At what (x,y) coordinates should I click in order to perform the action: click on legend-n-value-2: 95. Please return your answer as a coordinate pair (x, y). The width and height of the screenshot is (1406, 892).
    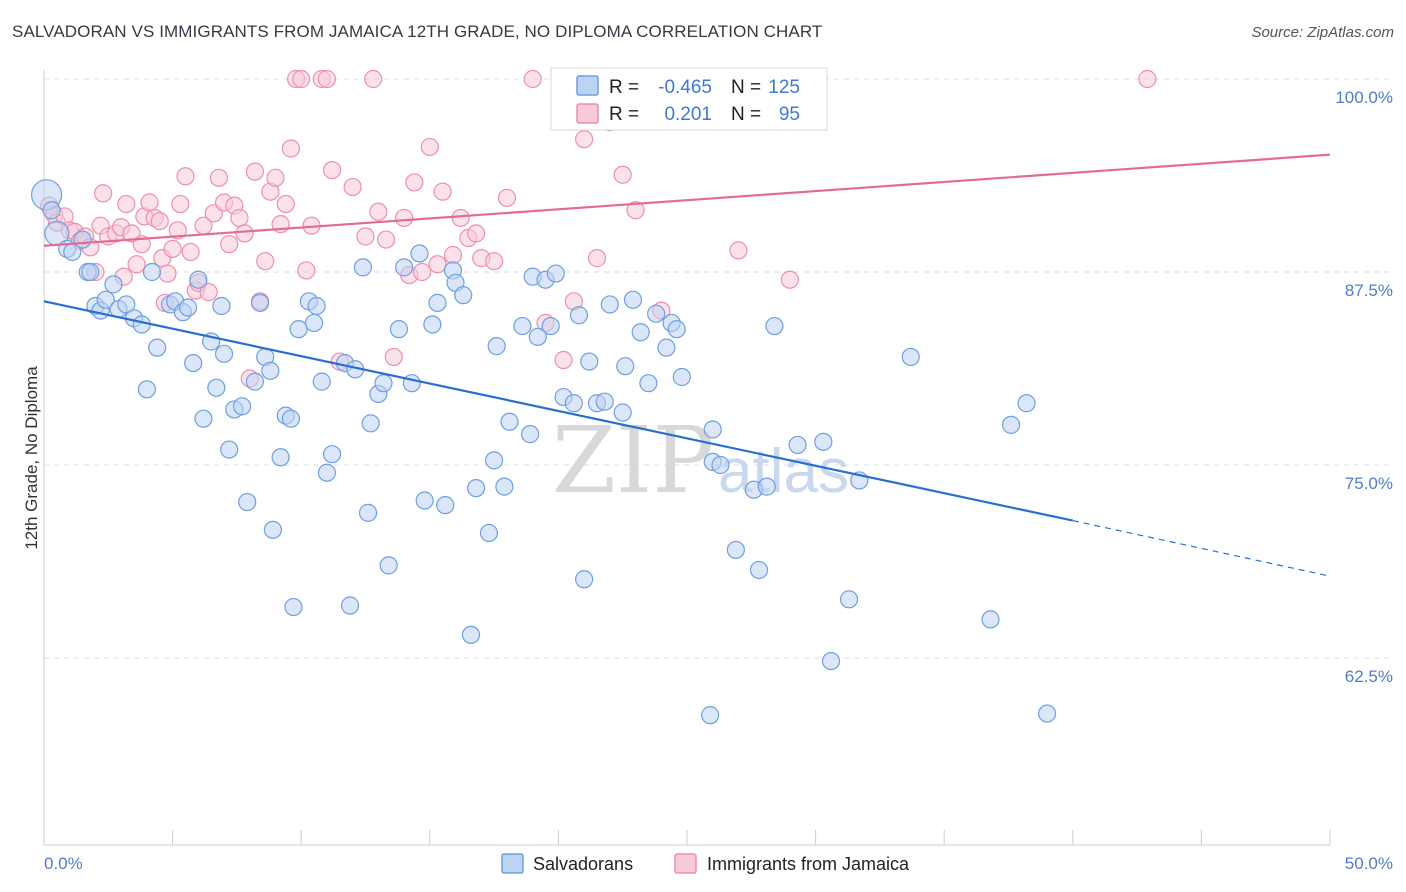
    Looking at the image, I should click on (789, 114).